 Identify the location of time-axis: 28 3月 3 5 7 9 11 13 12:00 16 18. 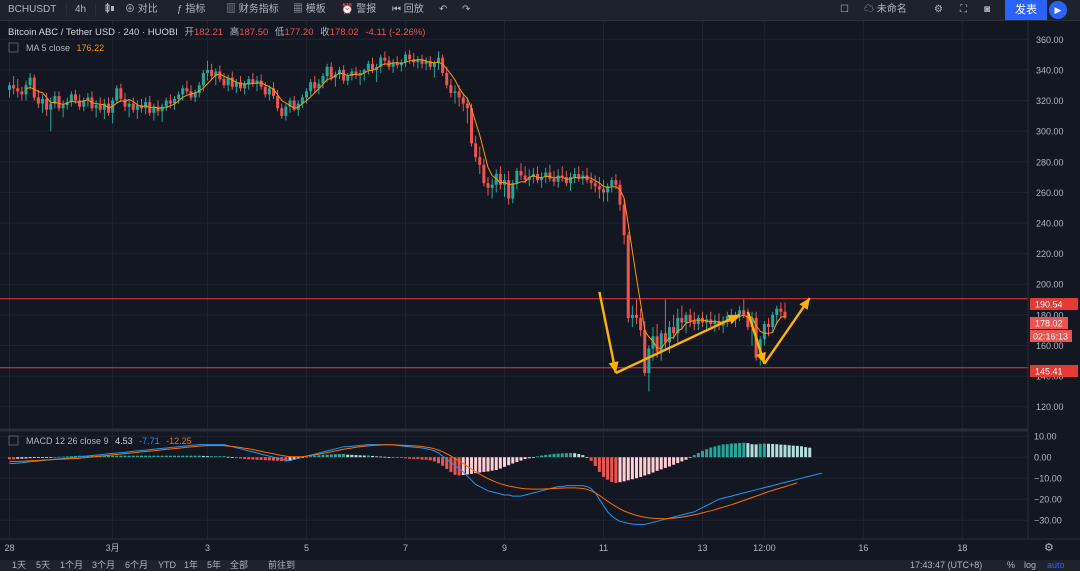
(485, 548).